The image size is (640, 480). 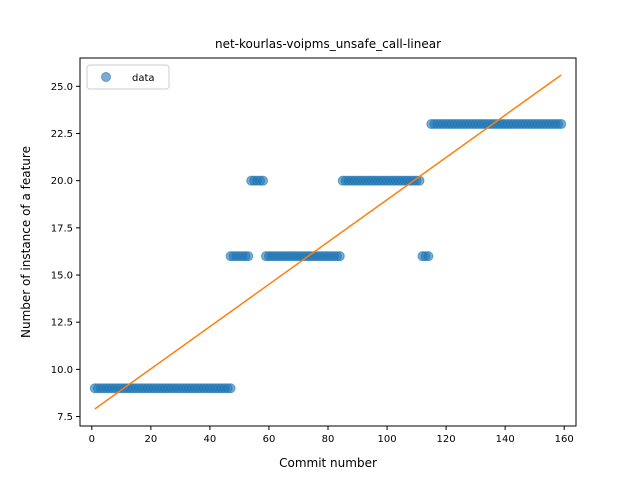 What do you see at coordinates (269, 439) in the screenshot?
I see `x-tick-label: 60` at bounding box center [269, 439].